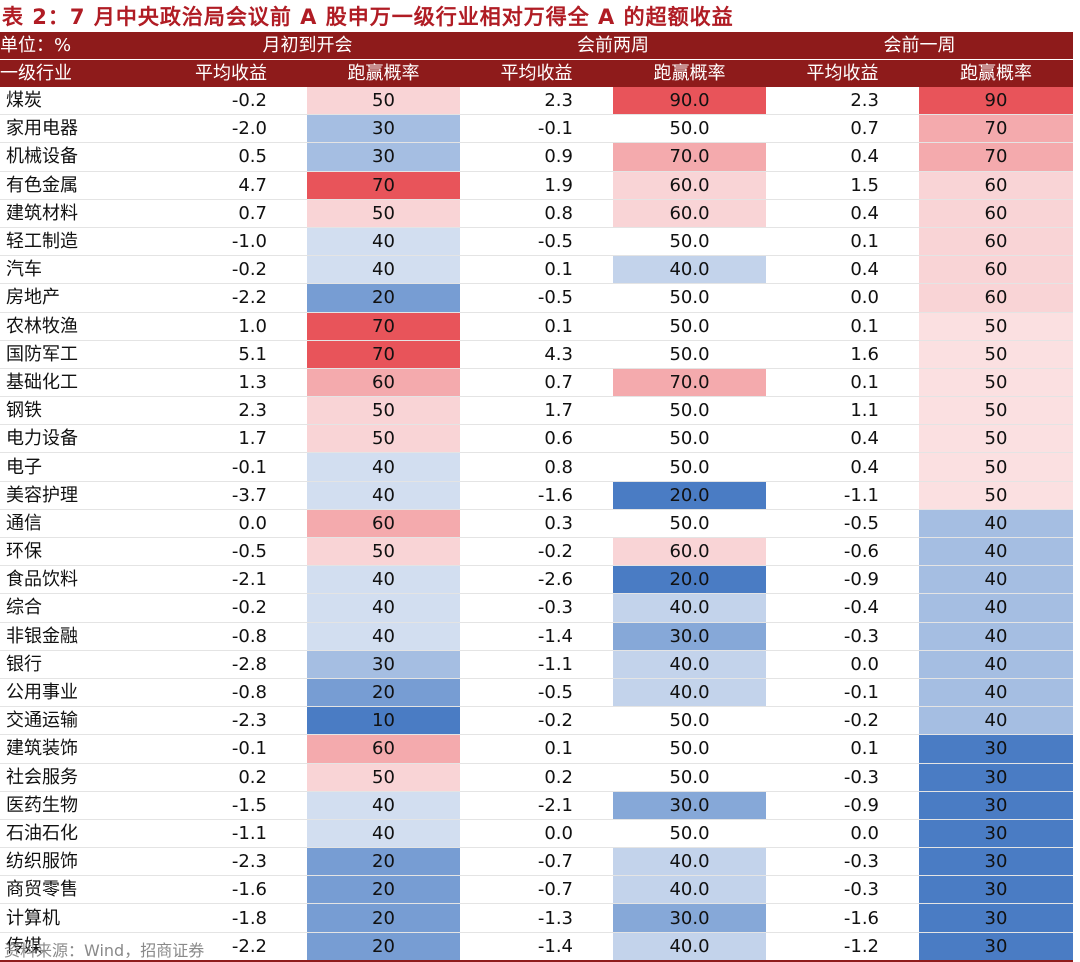 This screenshot has width=1080, height=962. Describe the element at coordinates (77, 918) in the screenshot. I see `industry-cell: 计算机` at that location.